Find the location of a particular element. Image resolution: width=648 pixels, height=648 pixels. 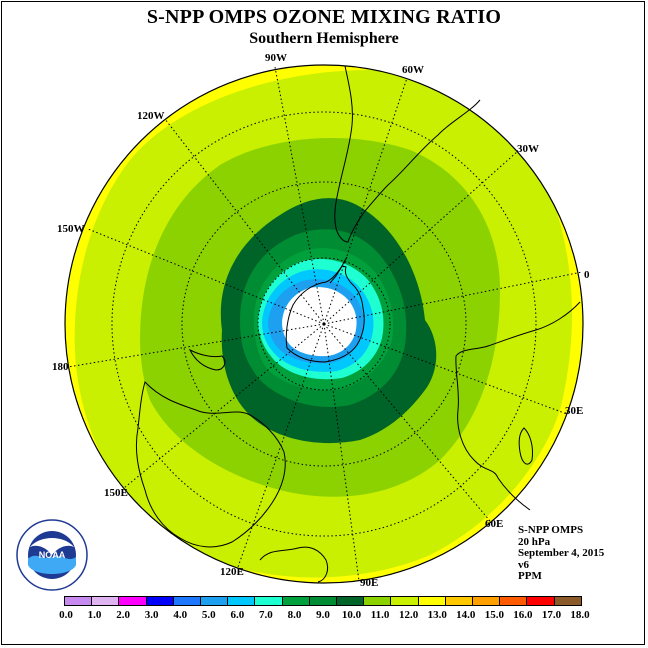

colorbar-tick-7: 7.0 is located at coordinates (266, 615).